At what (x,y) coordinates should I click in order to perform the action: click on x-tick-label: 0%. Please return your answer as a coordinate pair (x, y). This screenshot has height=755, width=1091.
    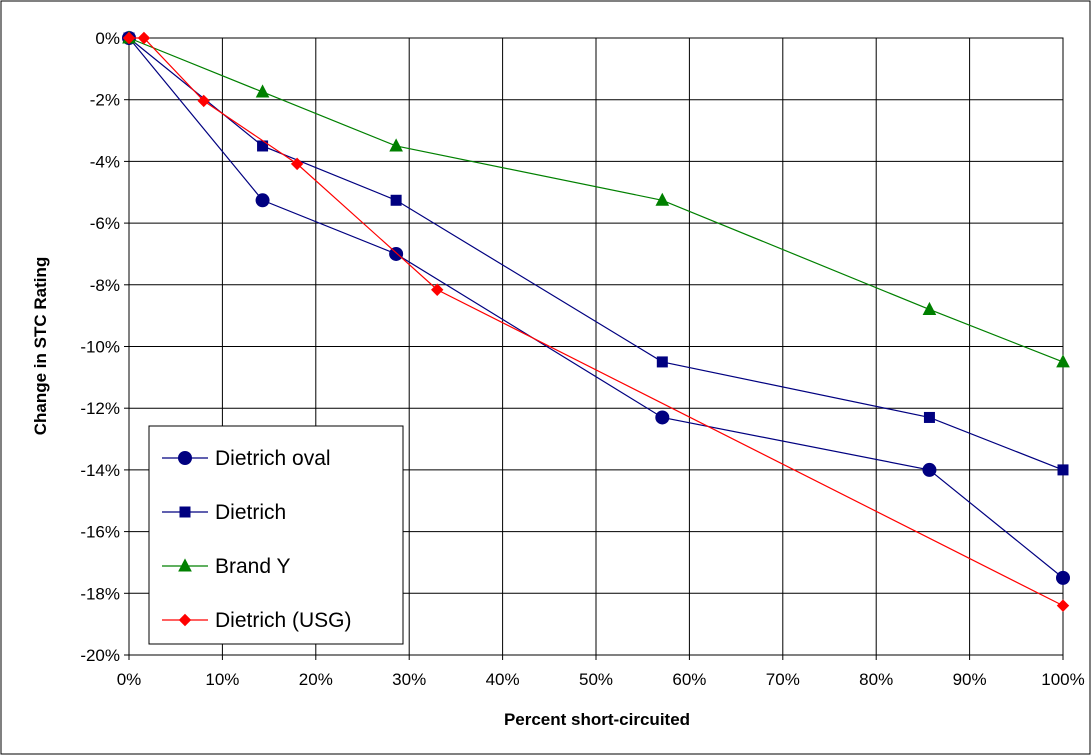
    Looking at the image, I should click on (129, 679).